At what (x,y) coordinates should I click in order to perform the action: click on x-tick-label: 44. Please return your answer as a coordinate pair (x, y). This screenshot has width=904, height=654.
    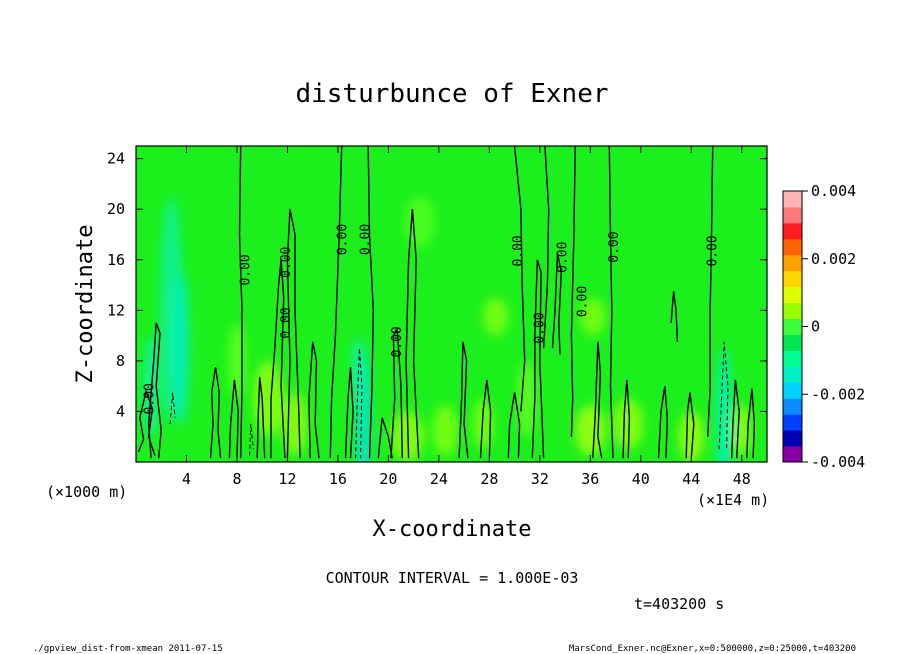
    Looking at the image, I should click on (691, 479).